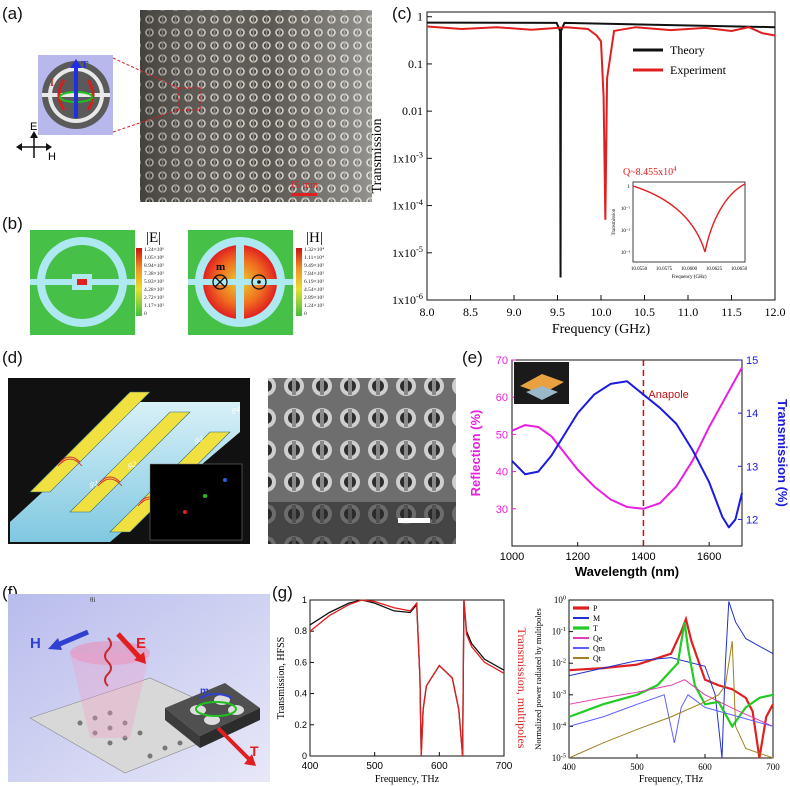 Image resolution: width=790 pixels, height=786 pixels. What do you see at coordinates (597, 658) in the screenshot?
I see `legend-label-qt: Qt` at bounding box center [597, 658].